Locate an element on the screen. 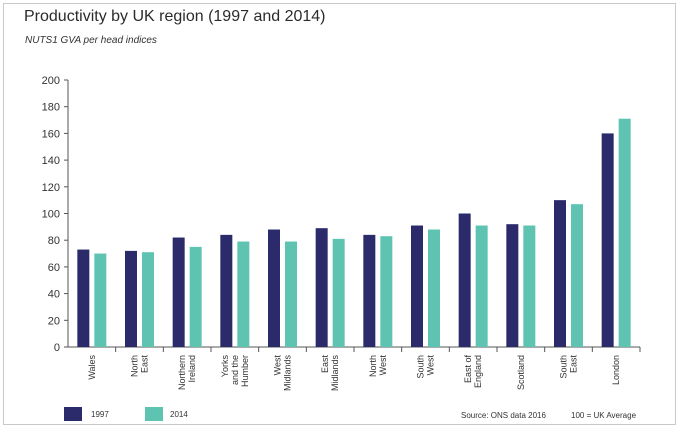 The height and width of the screenshot is (430, 681). category-label: North East is located at coordinates (140, 366).